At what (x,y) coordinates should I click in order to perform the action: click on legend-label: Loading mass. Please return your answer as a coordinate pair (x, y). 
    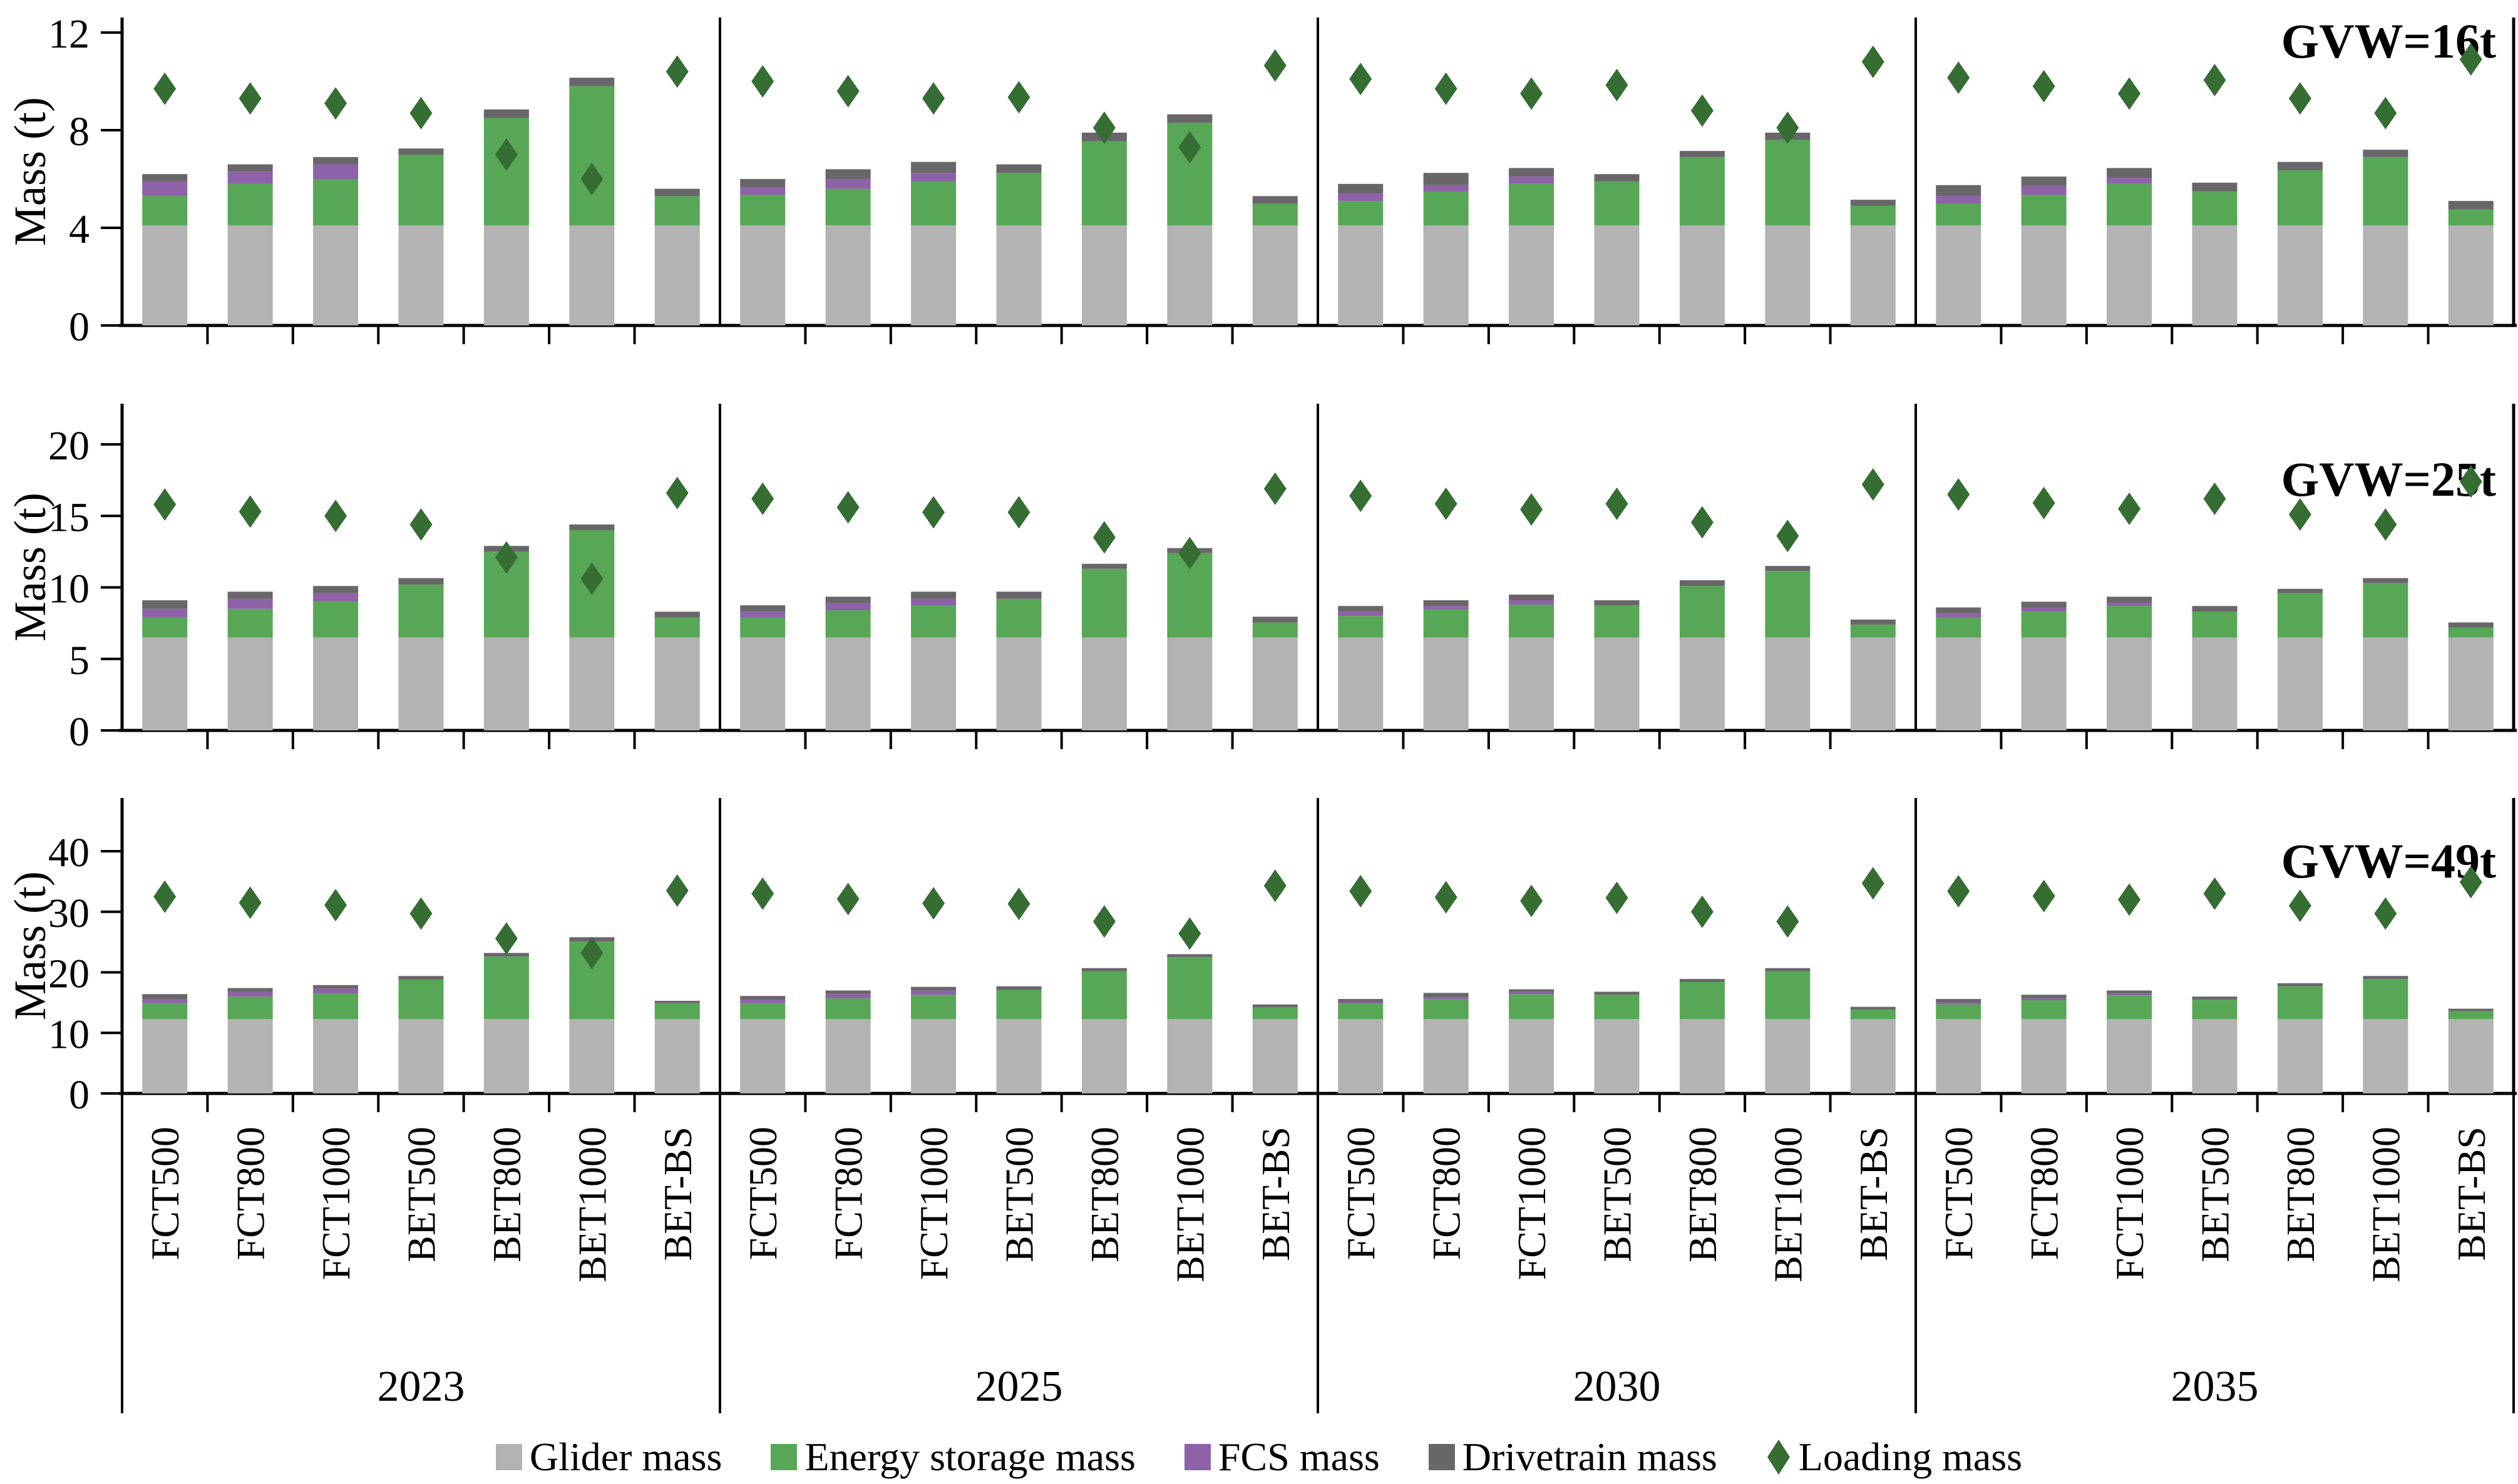
    Looking at the image, I should click on (1911, 1457).